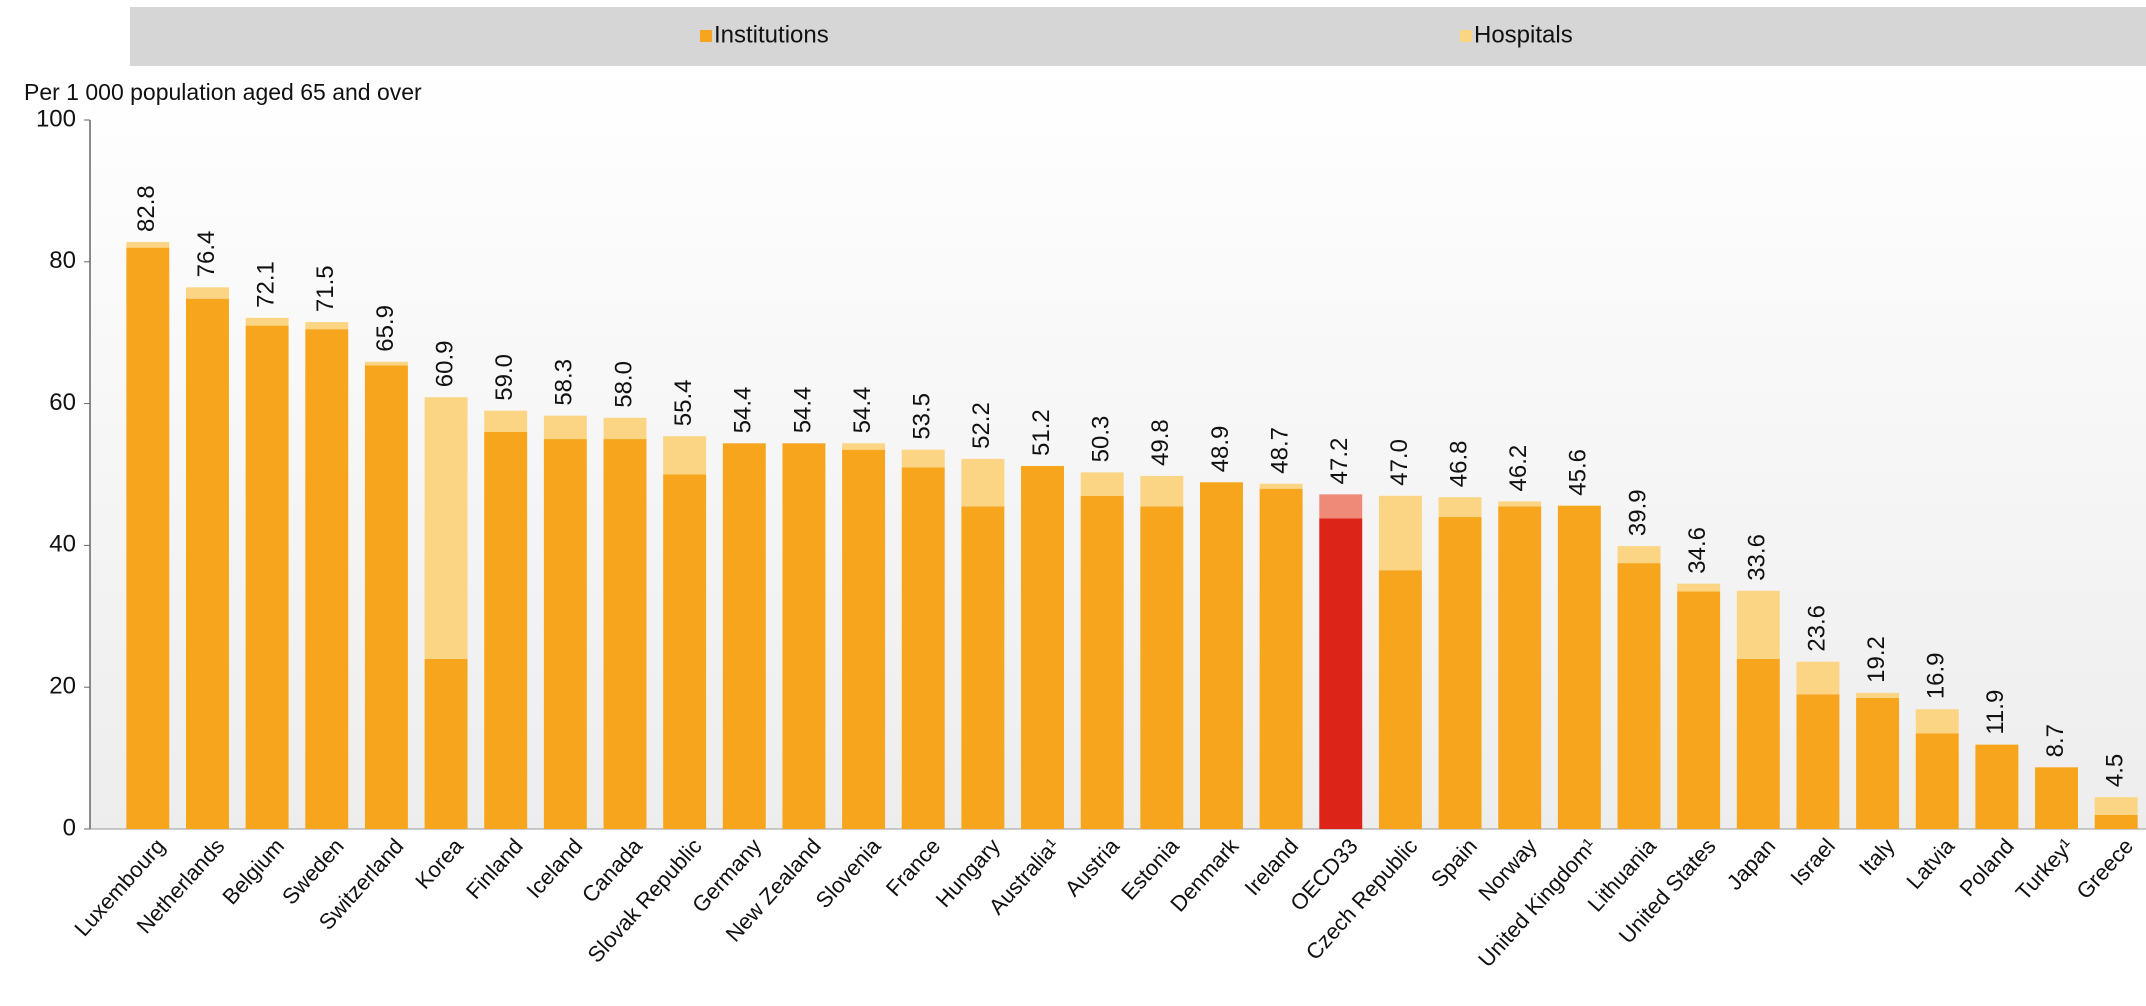 This screenshot has height=1006, width=2146. Describe the element at coordinates (1930, 863) in the screenshot. I see `x-tick-label: Latvia` at that location.